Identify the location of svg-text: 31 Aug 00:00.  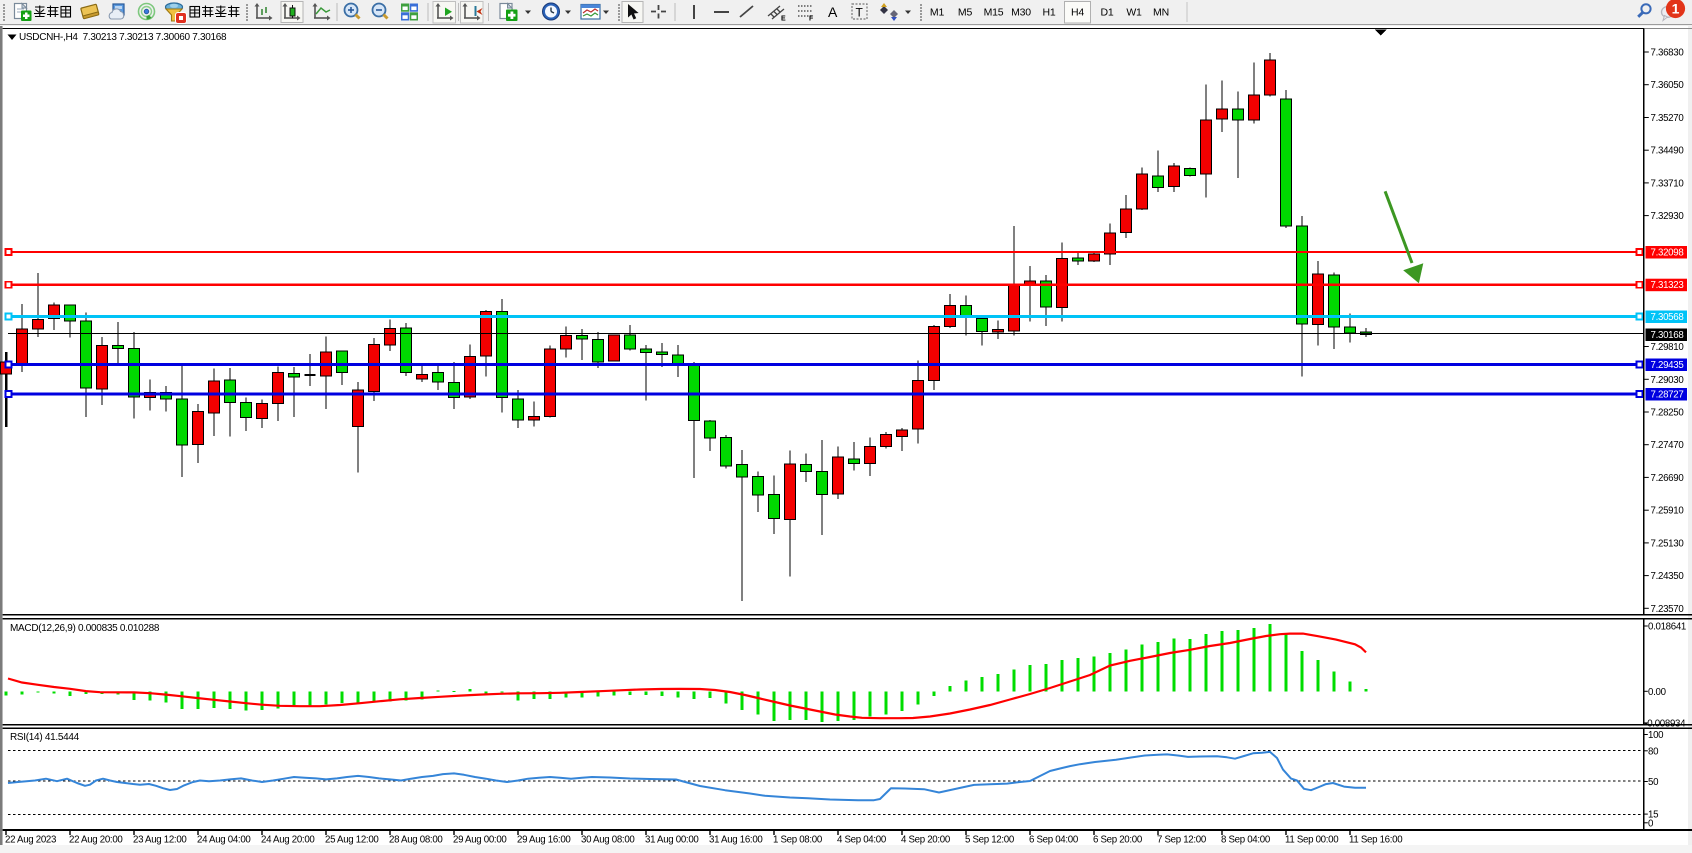
(672, 840).